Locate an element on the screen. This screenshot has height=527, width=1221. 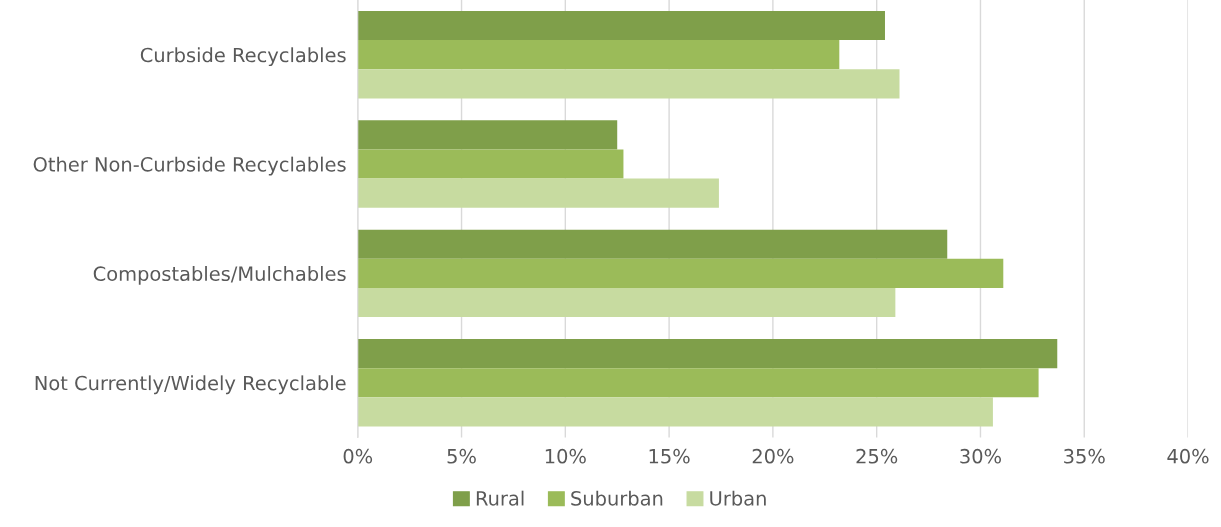
y-tick-label: Not Currently/Widely Recyclable is located at coordinates (190, 385).